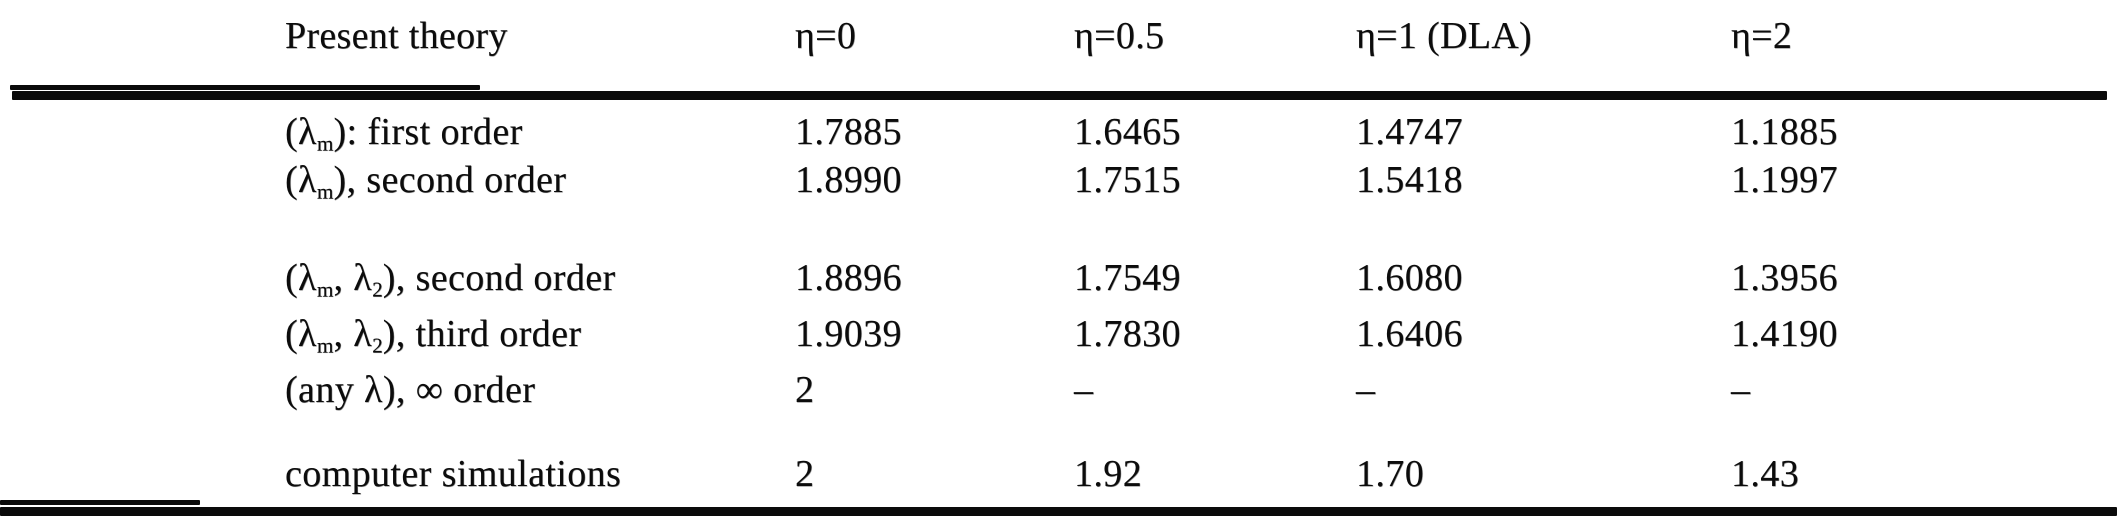  I want to click on value-cell: 1.4747, so click(1409, 132).